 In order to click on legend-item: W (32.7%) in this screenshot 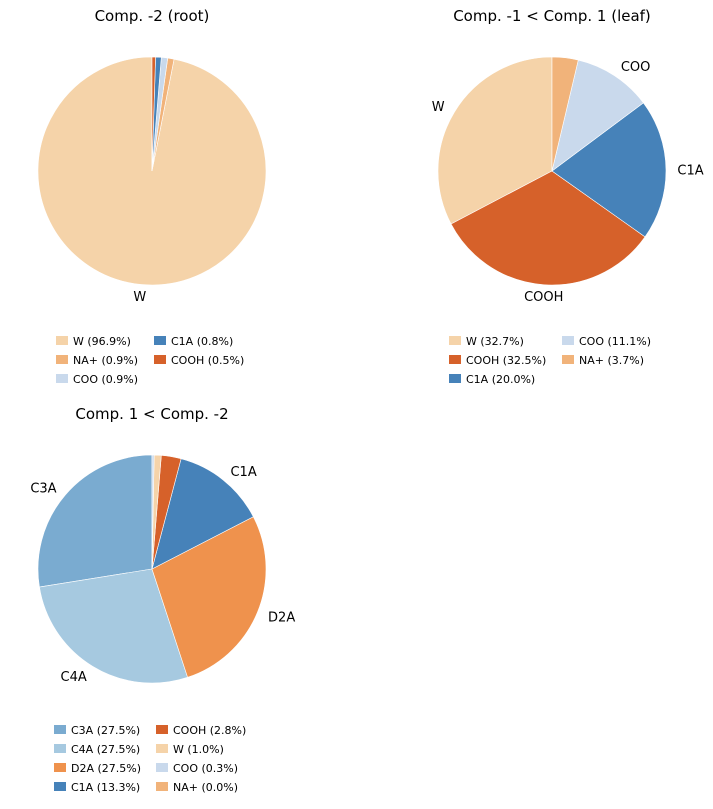, I will do `click(486, 341)`.